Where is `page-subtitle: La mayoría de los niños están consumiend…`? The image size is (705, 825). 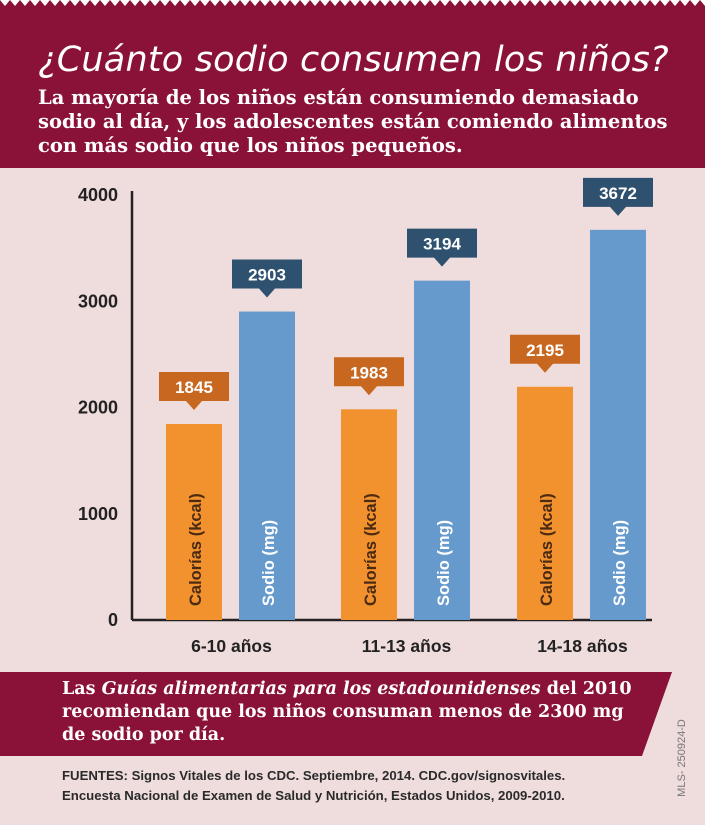
page-subtitle: La mayoría de los niños están consumiend… is located at coordinates (353, 121).